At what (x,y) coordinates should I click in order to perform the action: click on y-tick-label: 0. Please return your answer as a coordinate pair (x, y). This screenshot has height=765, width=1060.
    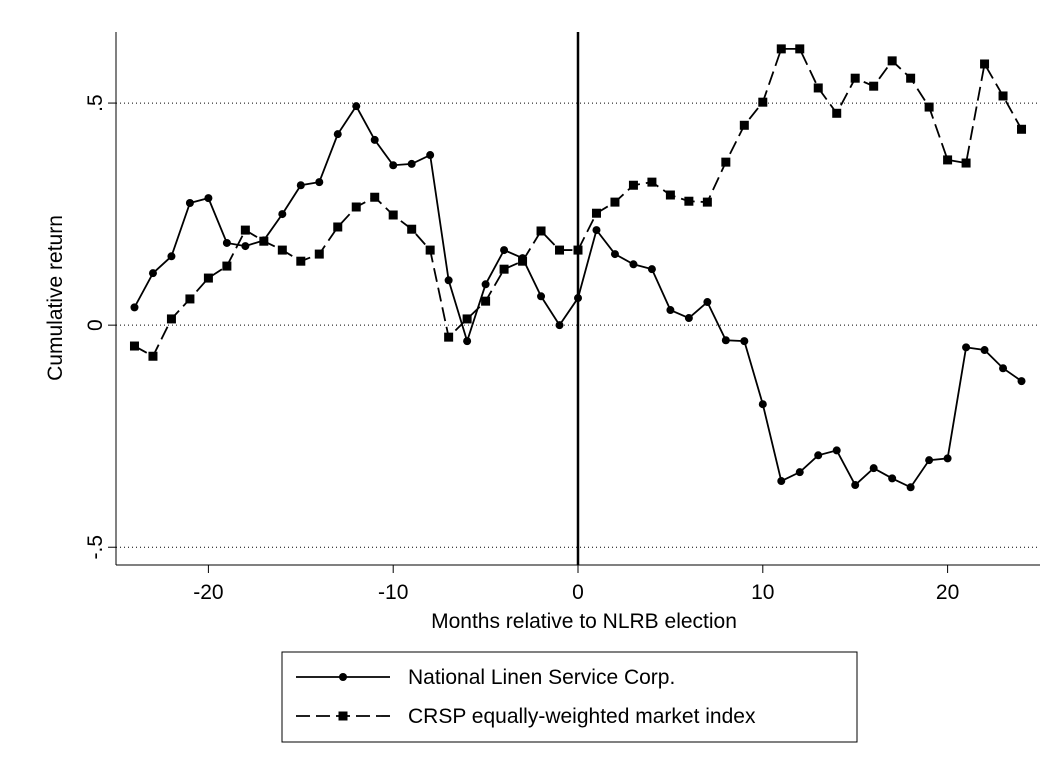
    Looking at the image, I should click on (95, 325).